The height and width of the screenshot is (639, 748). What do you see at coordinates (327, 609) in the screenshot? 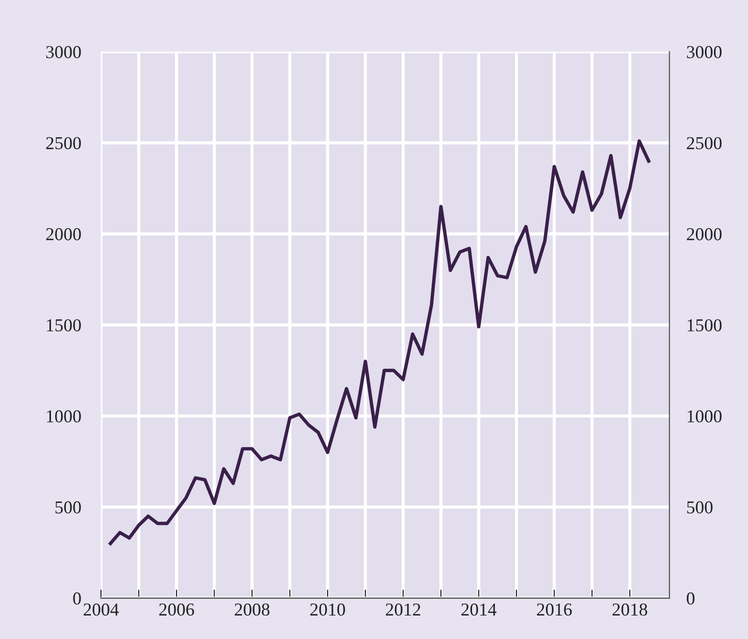
I see `x-tick-label: 2010` at bounding box center [327, 609].